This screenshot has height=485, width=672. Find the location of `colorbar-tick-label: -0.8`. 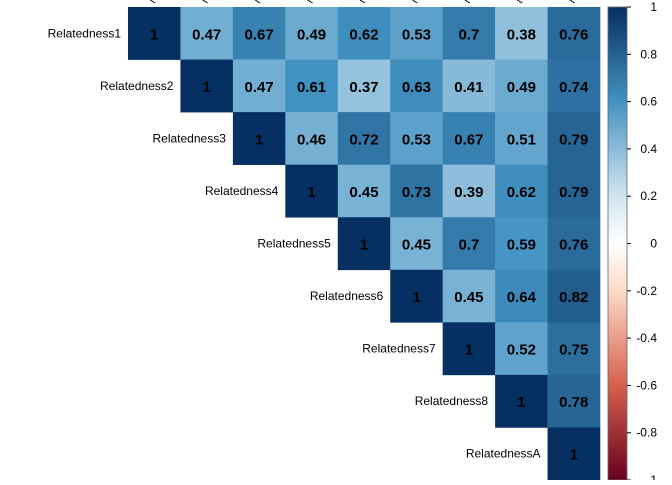

colorbar-tick-label: -0.8 is located at coordinates (646, 433).